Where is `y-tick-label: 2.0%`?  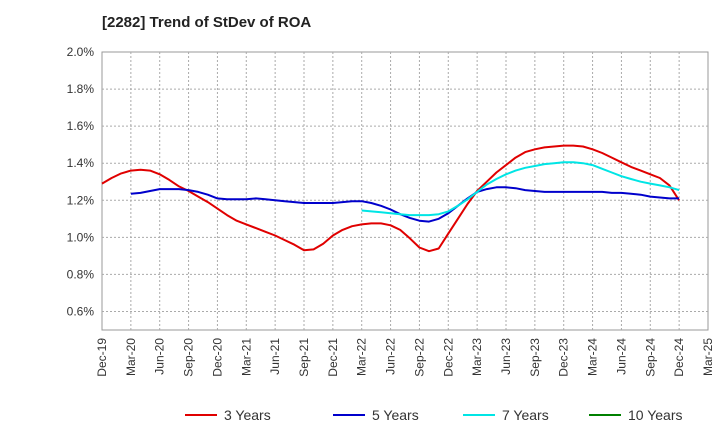 y-tick-label: 2.0% is located at coordinates (81, 52).